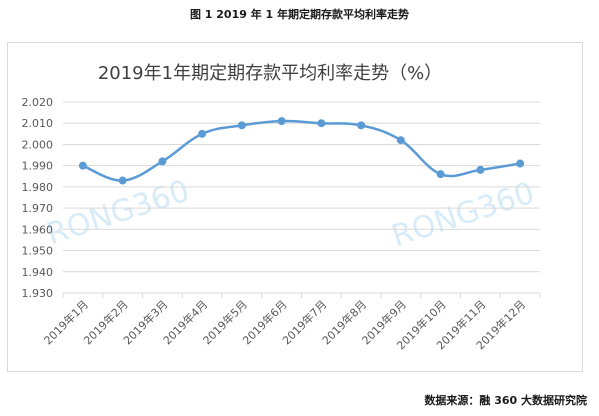  What do you see at coordinates (299, 14) in the screenshot?
I see `figure-caption: 图 1 2019 年 1 年期定期存款平均利率走势` at bounding box center [299, 14].